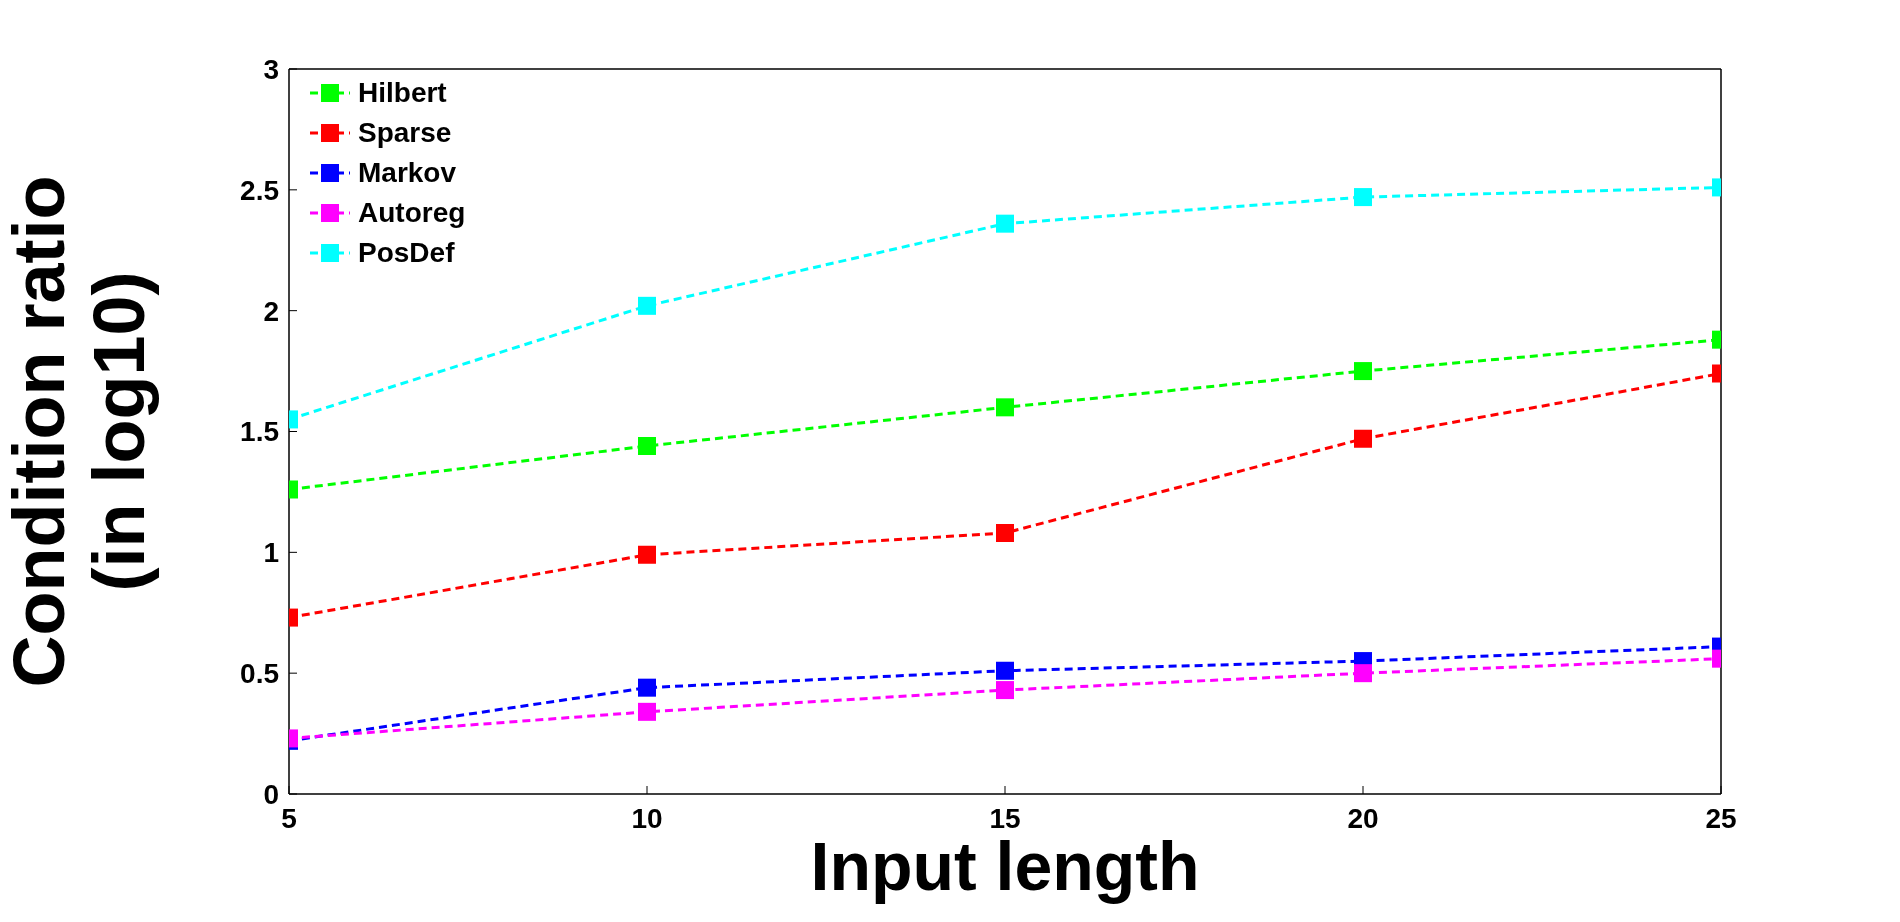 The height and width of the screenshot is (922, 1900). Describe the element at coordinates (412, 213) in the screenshot. I see `legend-label: Autoreg` at that location.